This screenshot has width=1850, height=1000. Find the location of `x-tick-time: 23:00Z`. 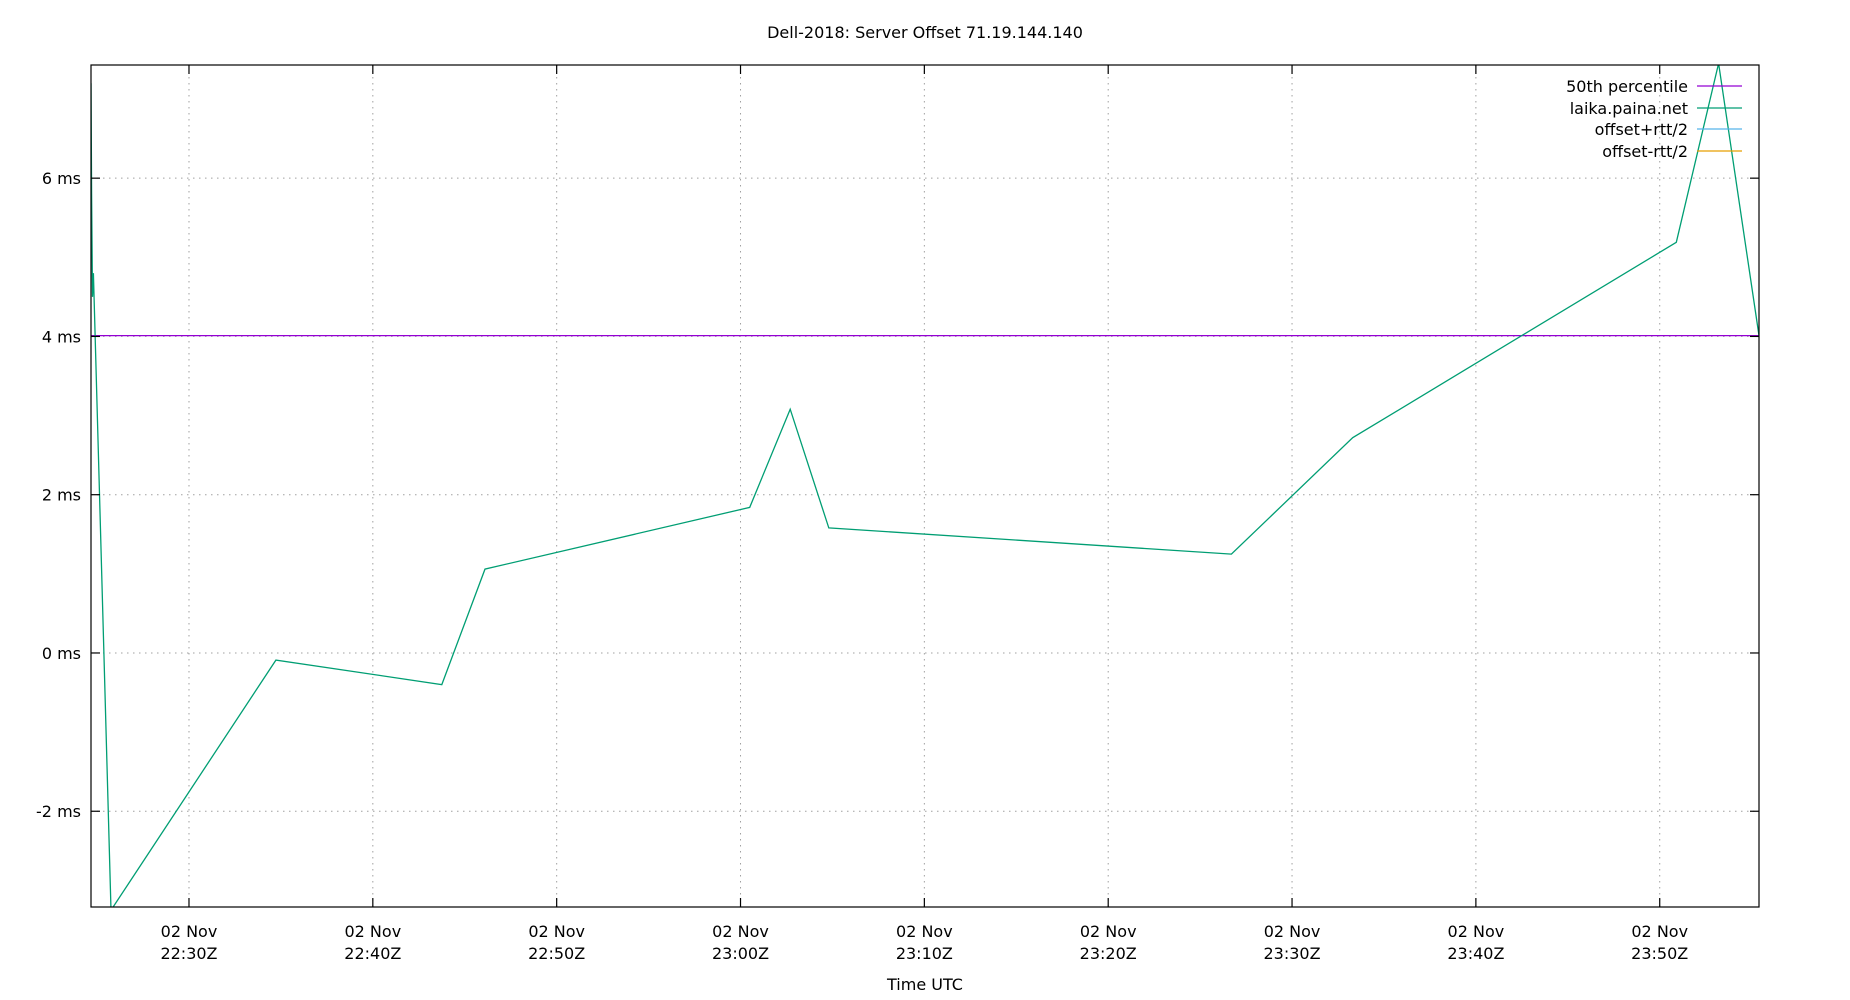

x-tick-time: 23:00Z is located at coordinates (740, 953).